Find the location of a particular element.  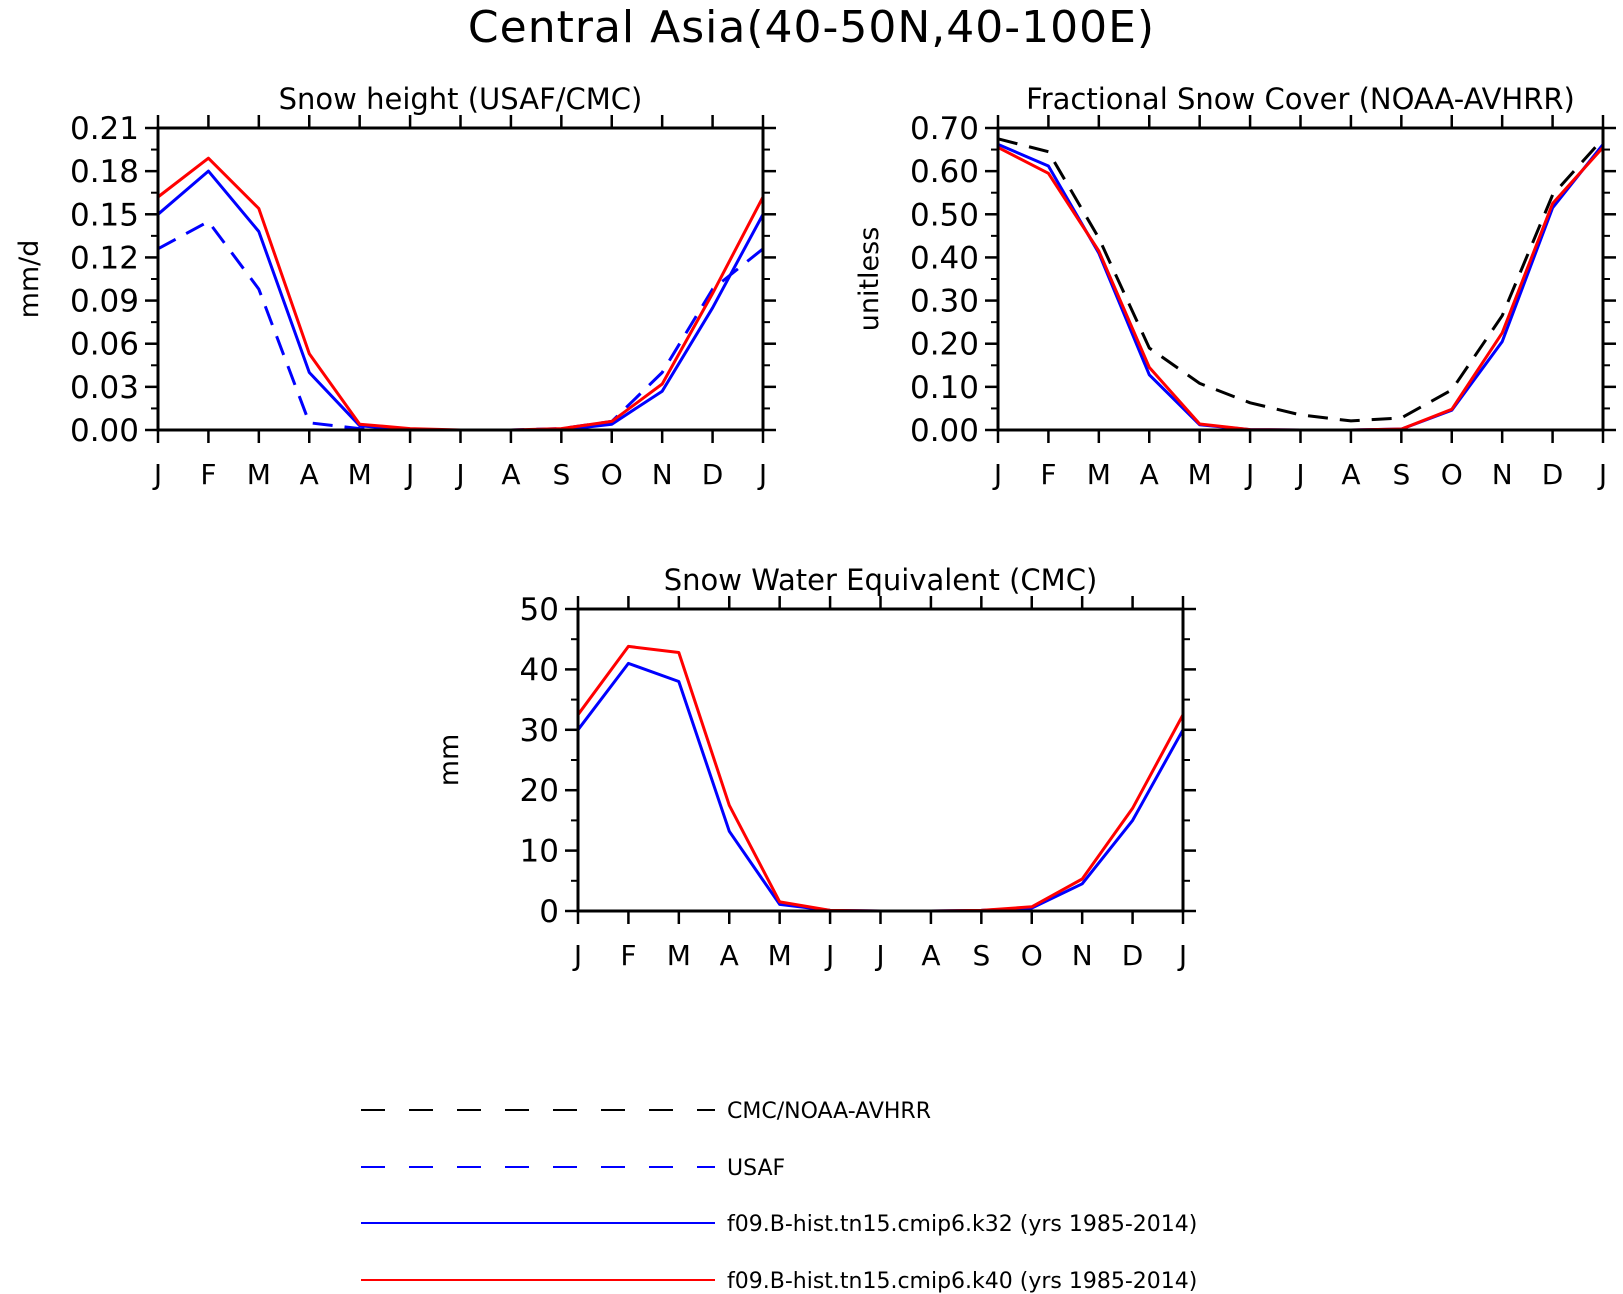

y-tick-label: 0.18 is located at coordinates (104, 172).